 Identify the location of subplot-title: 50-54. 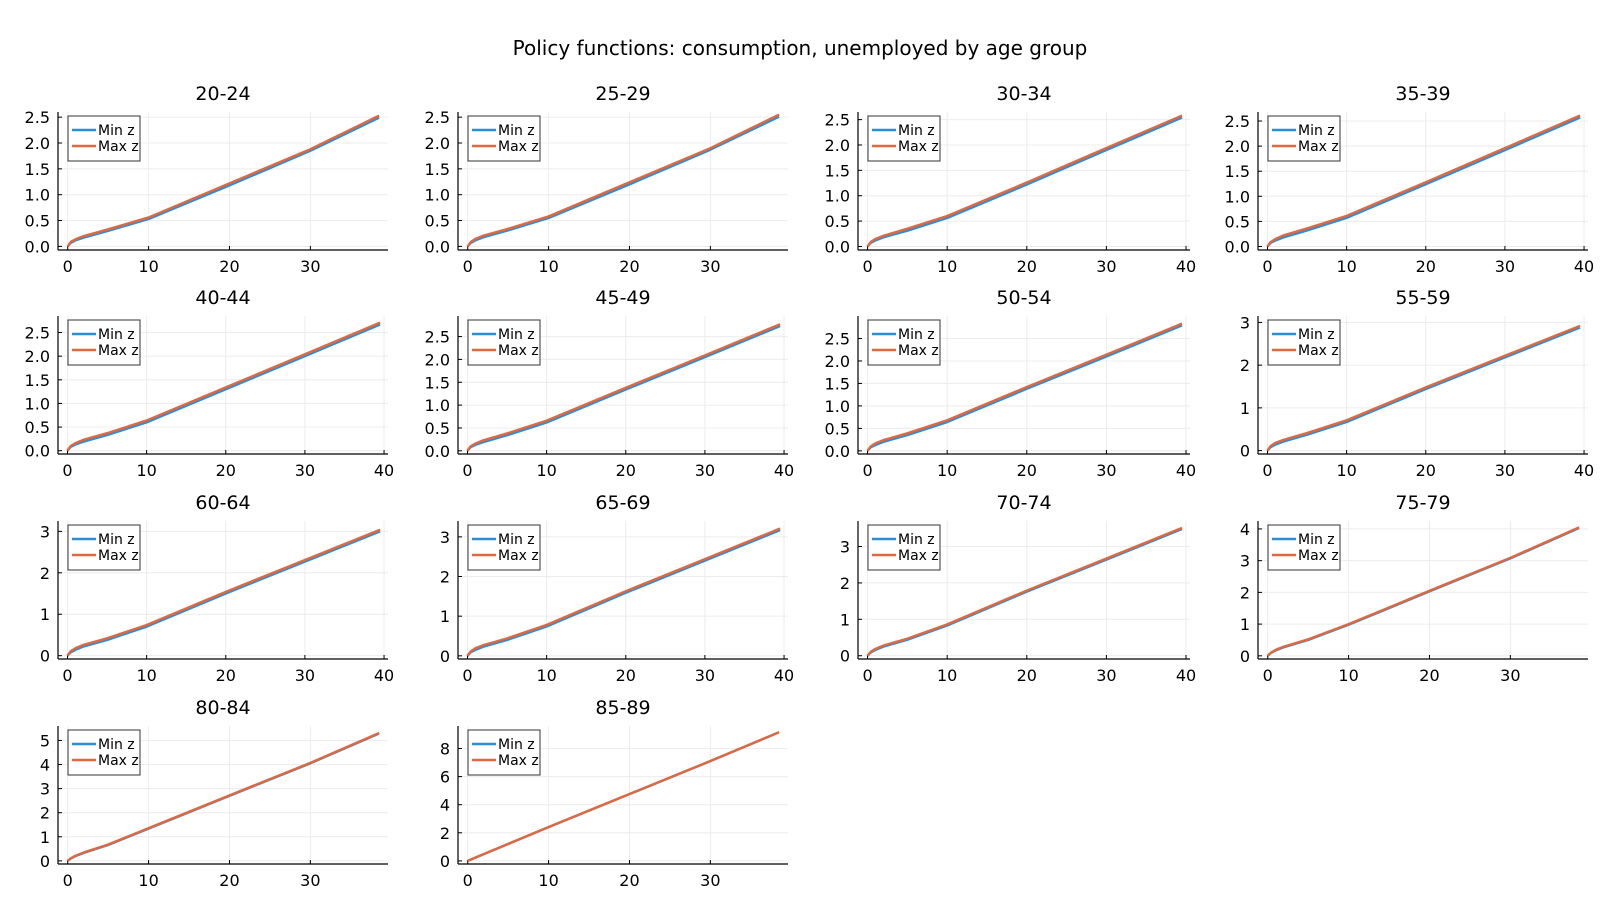
(1023, 298).